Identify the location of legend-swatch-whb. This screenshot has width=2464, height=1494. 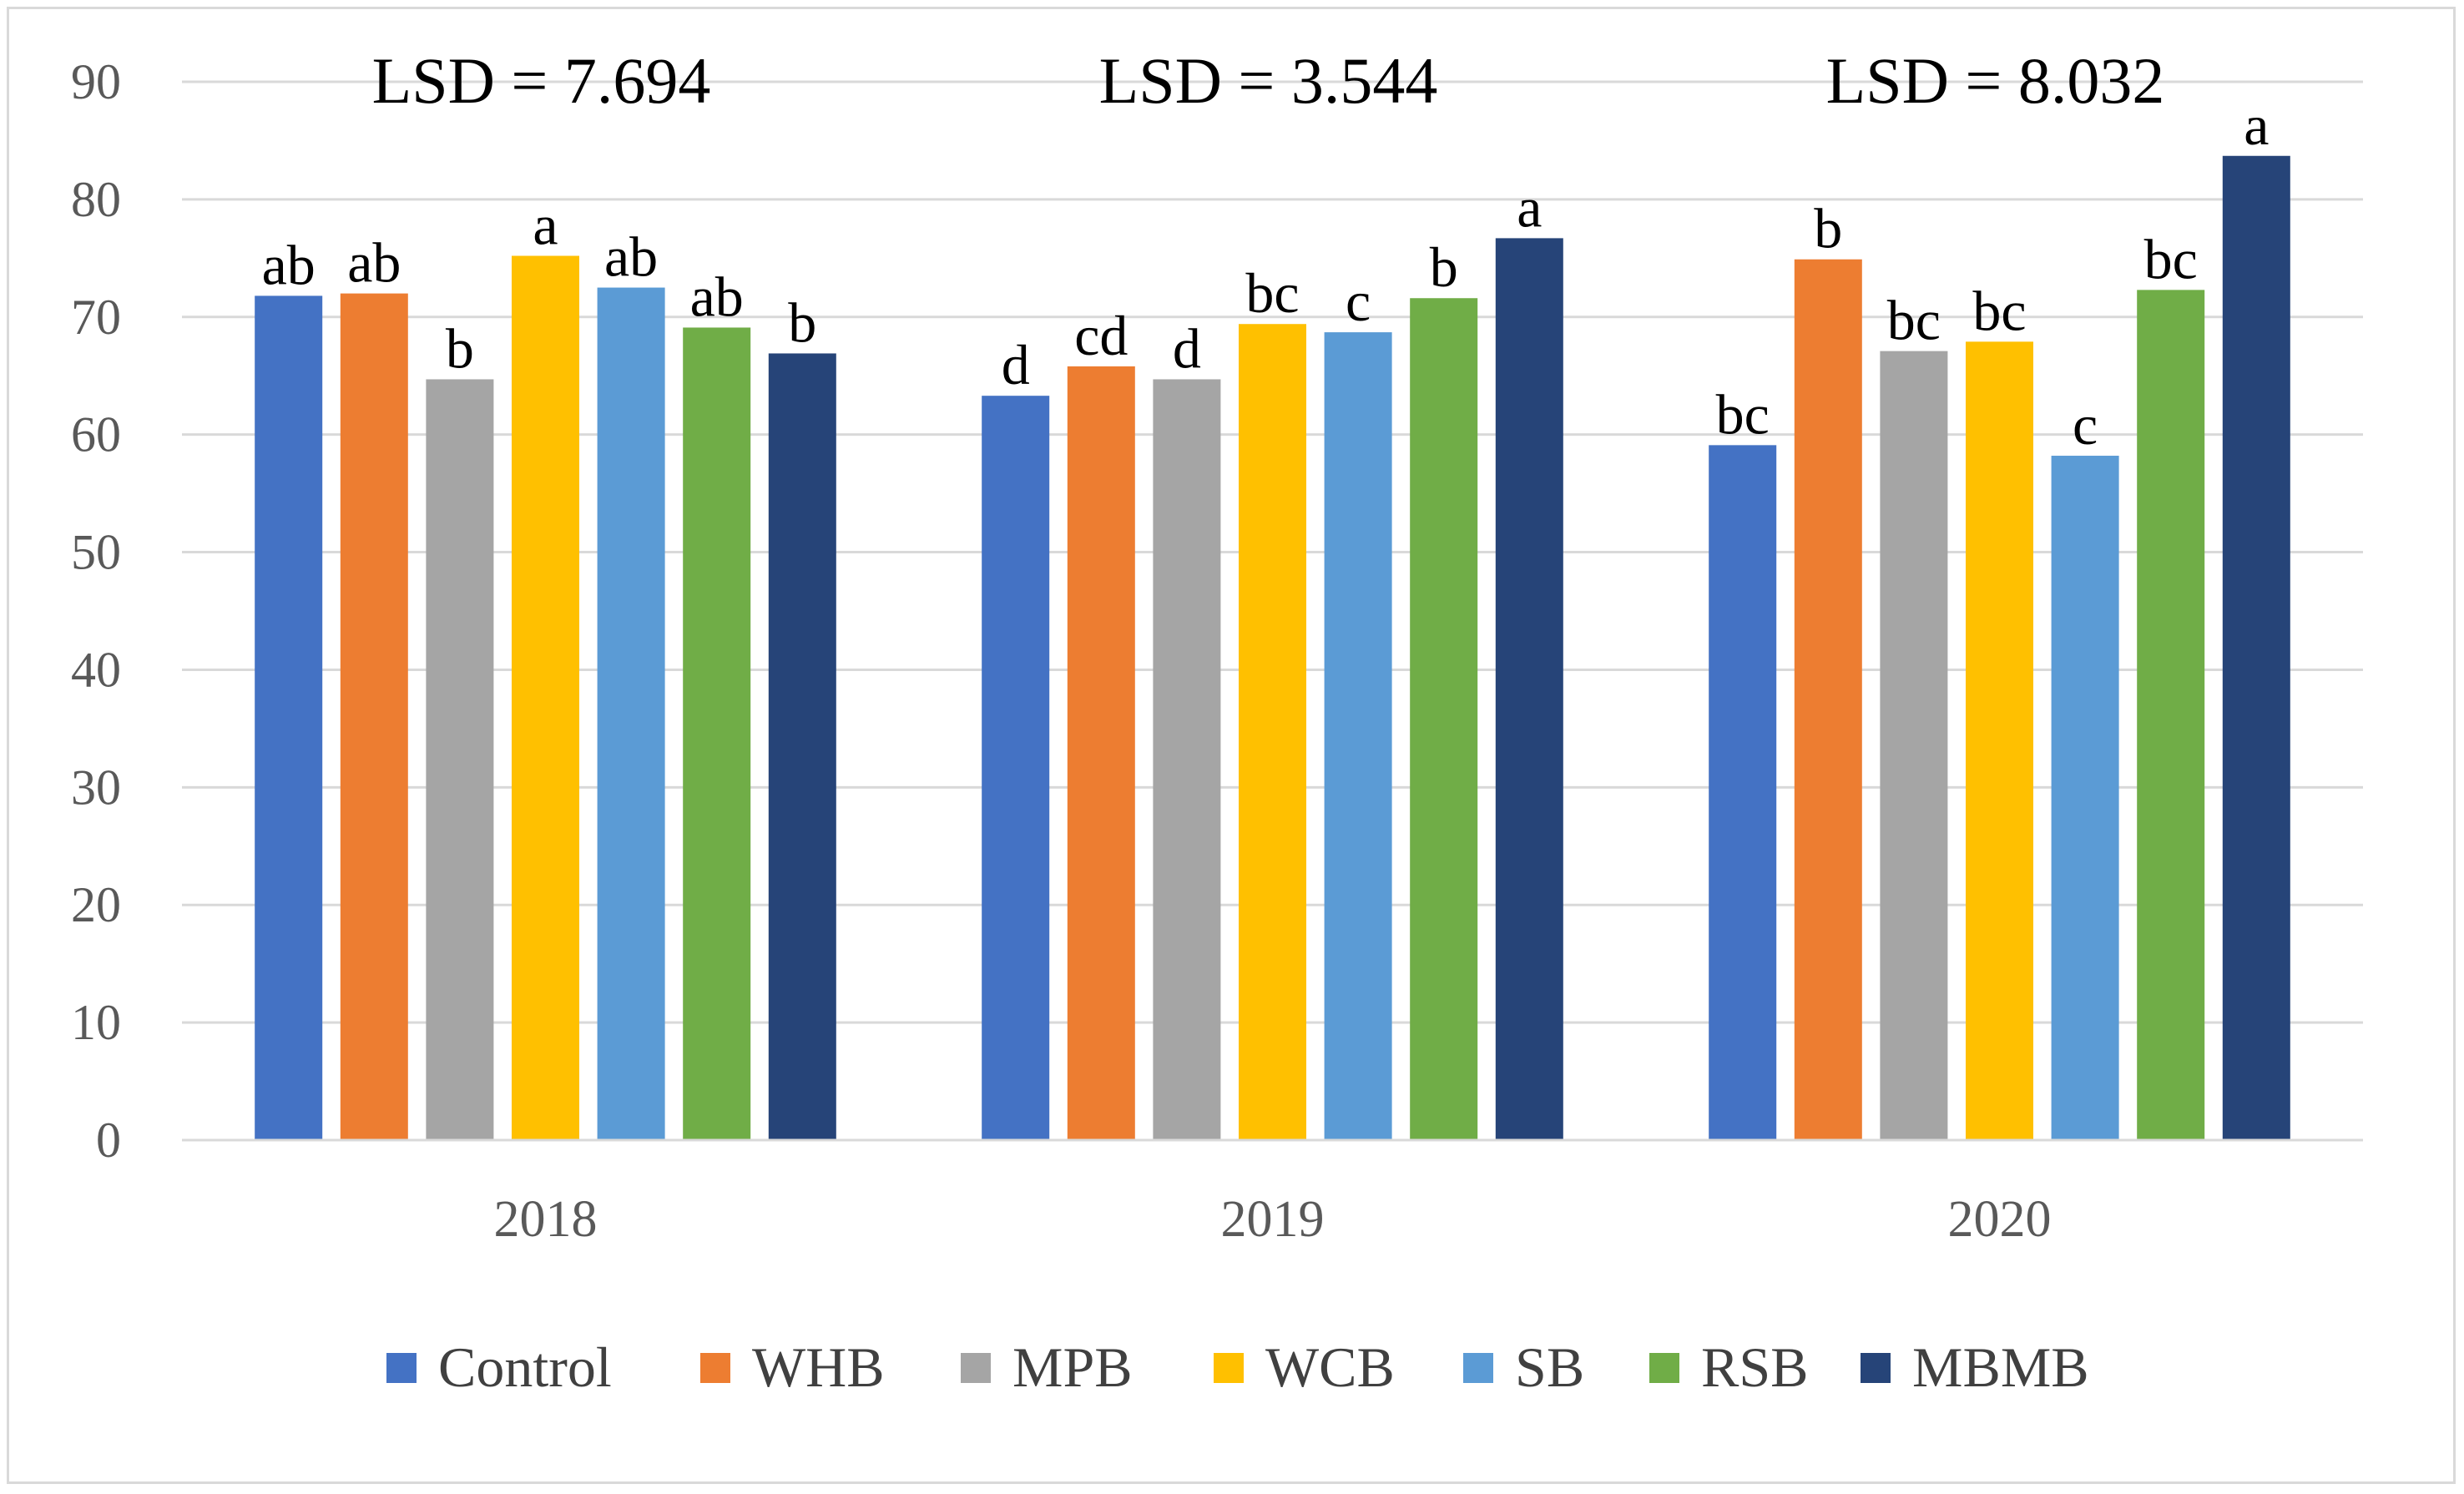
(715, 1368).